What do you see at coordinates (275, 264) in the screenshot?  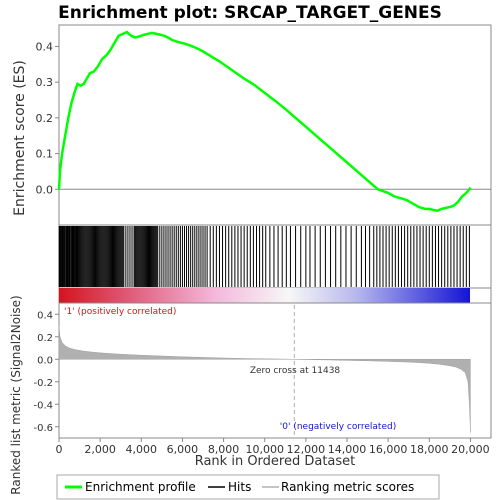 I see `hits-panel` at bounding box center [275, 264].